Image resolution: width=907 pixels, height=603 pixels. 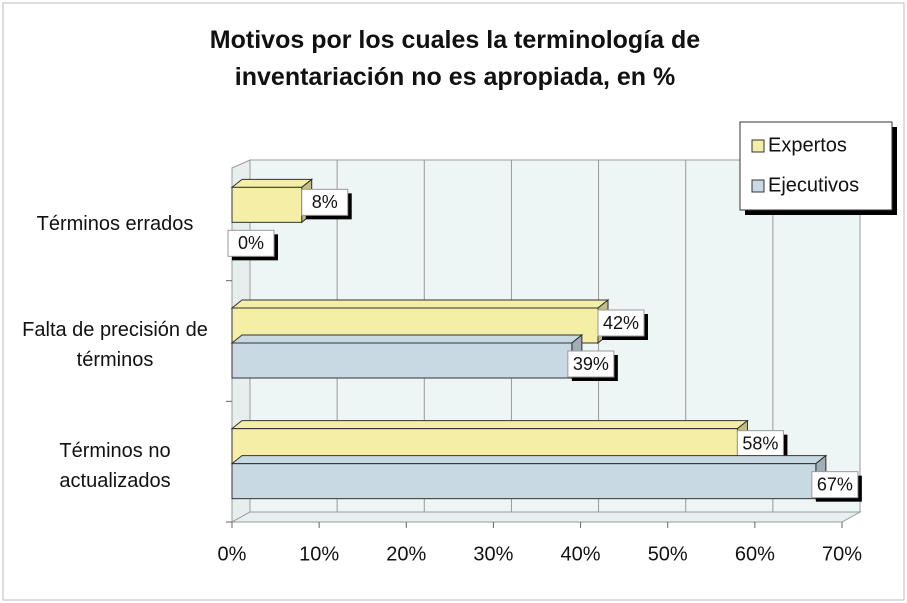 I want to click on x-tick-label: 30%, so click(x=493, y=554).